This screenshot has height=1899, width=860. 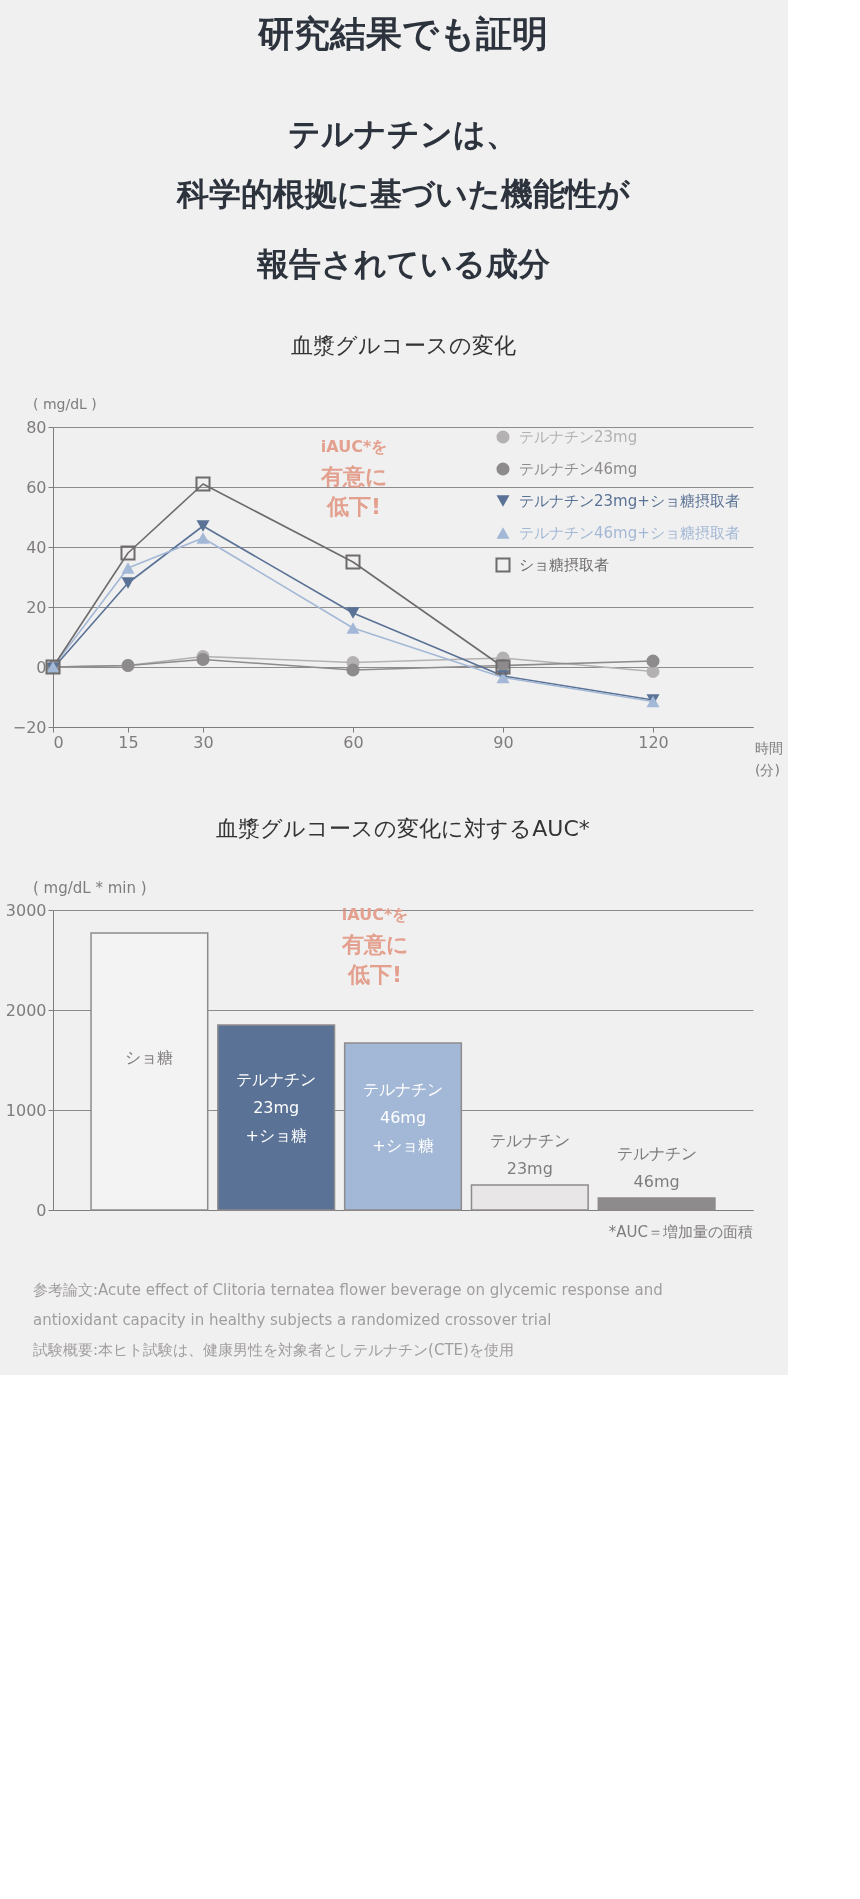 I want to click on x-tick-label: 90, so click(x=503, y=742).